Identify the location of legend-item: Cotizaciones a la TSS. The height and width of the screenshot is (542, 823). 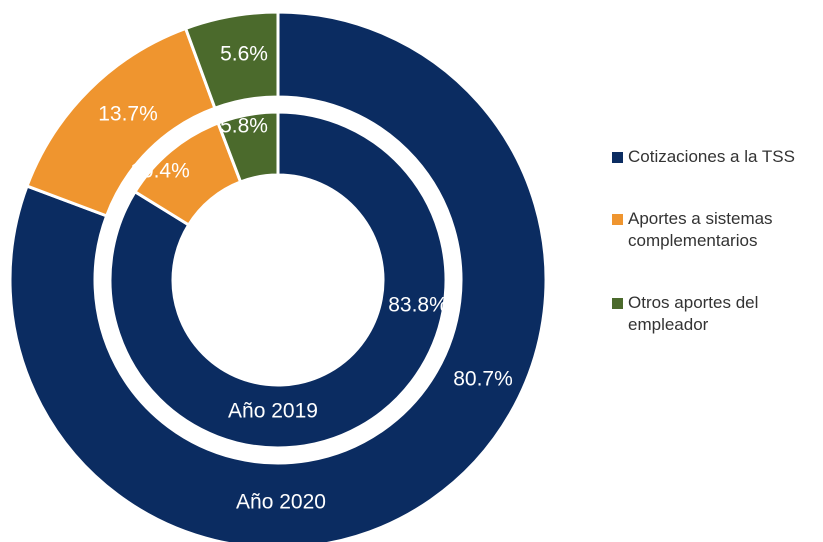
(714, 157).